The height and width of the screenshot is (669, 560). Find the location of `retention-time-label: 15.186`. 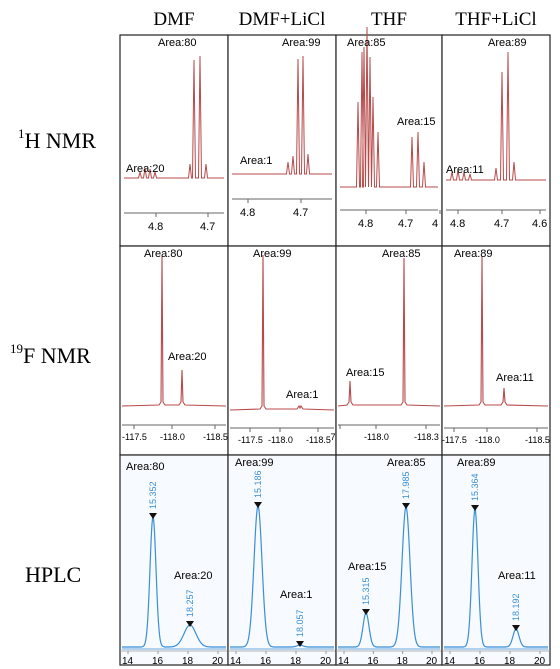

retention-time-label: 15.186 is located at coordinates (258, 484).